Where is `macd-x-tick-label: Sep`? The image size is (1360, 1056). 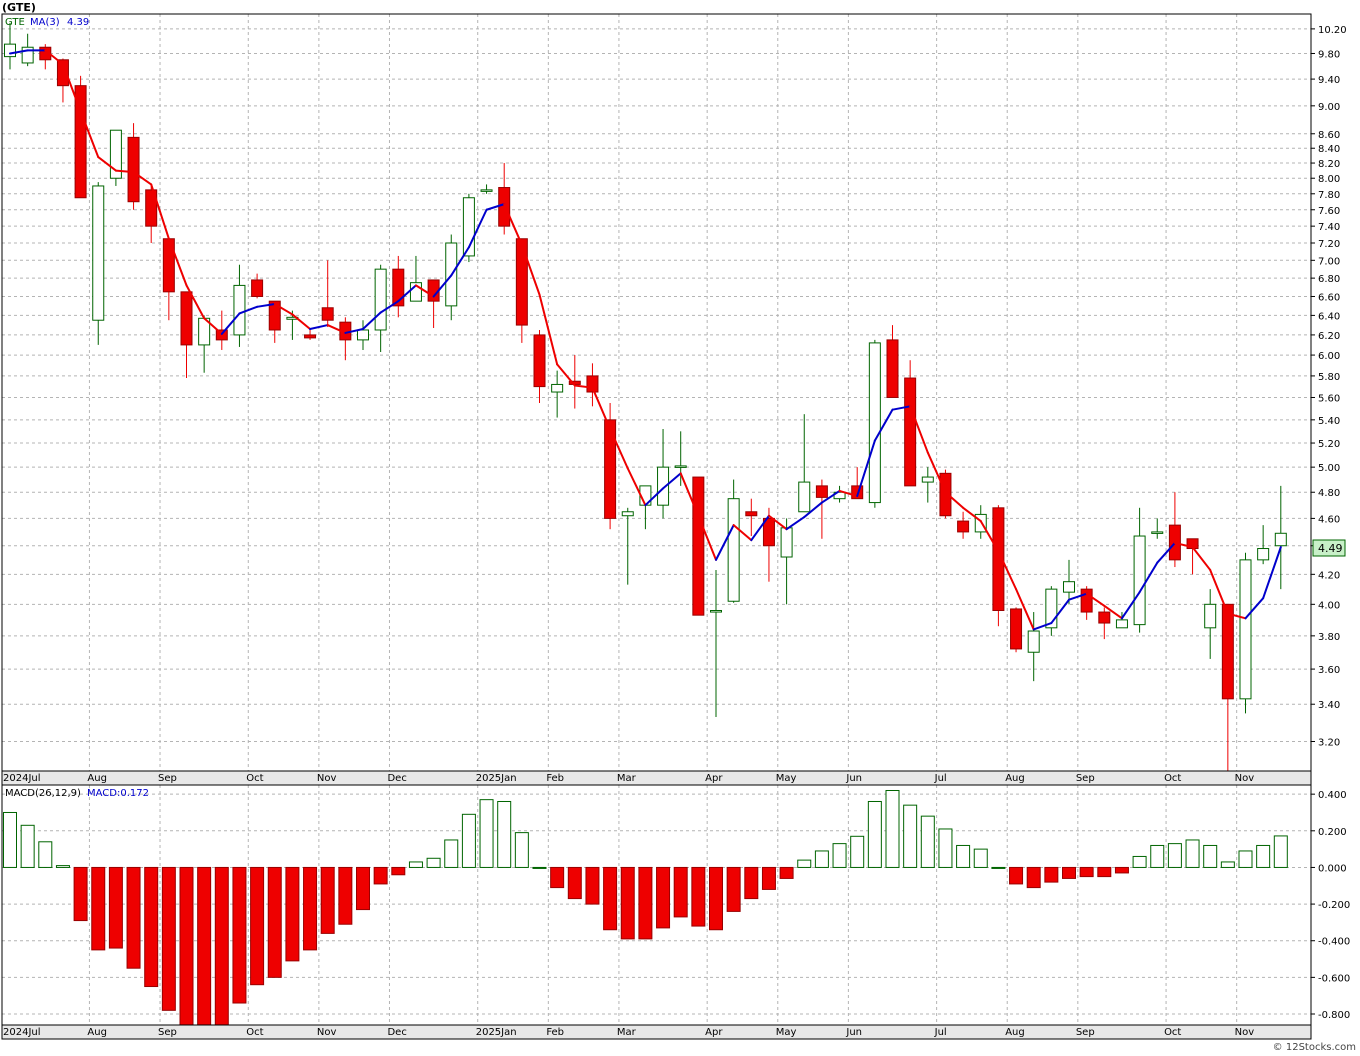
macd-x-tick-label: Sep is located at coordinates (1085, 1032).